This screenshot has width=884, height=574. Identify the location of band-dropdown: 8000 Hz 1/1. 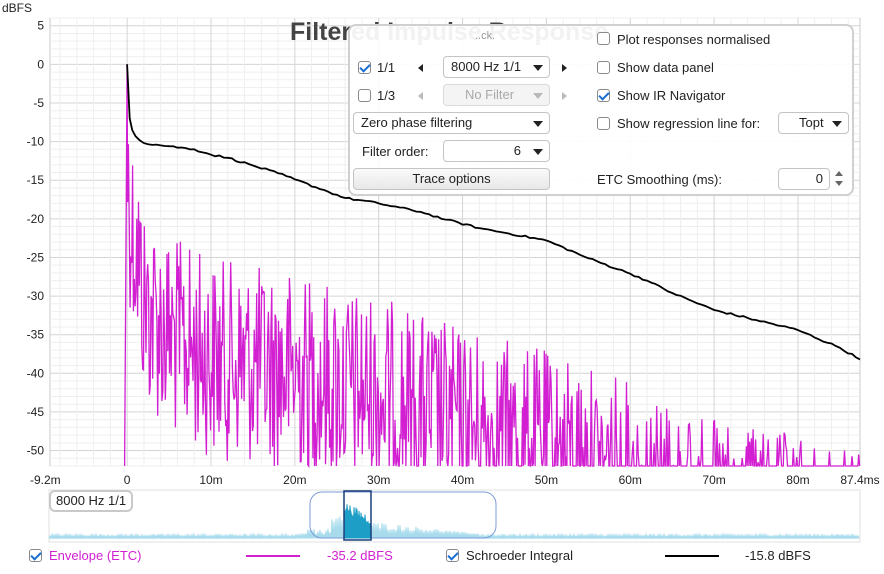
(496, 67).